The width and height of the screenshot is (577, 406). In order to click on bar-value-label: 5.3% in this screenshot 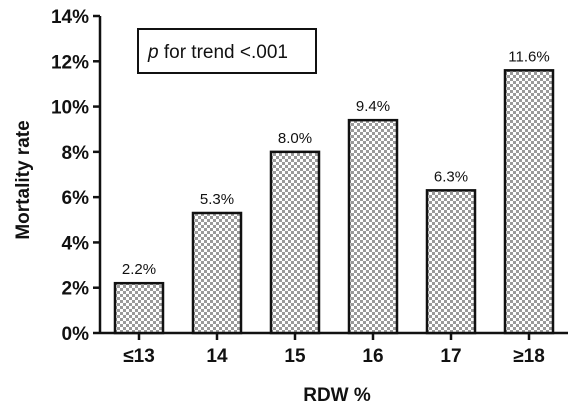, I will do `click(217, 199)`.